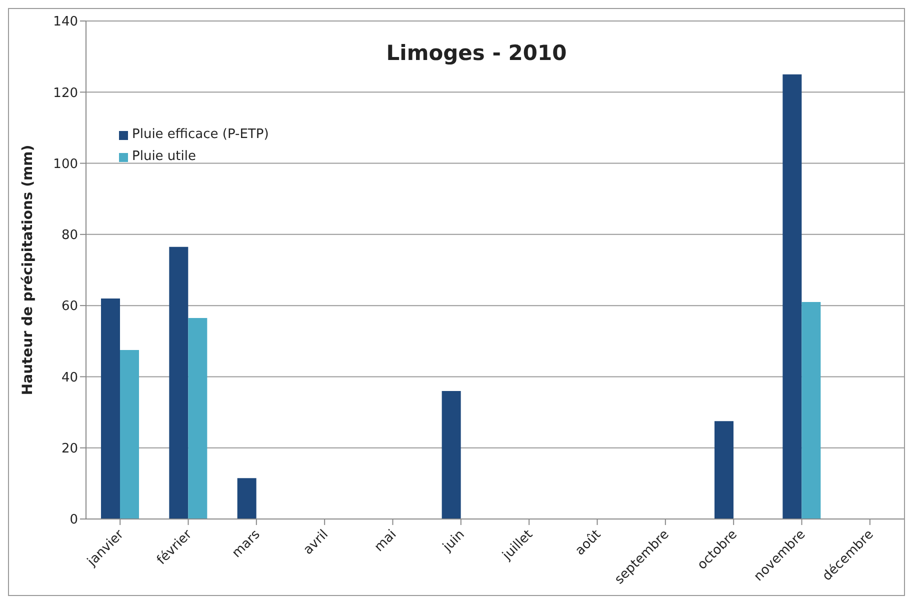 This screenshot has width=913, height=604. Describe the element at coordinates (69, 448) in the screenshot. I see `y-tick-label: 20` at that location.